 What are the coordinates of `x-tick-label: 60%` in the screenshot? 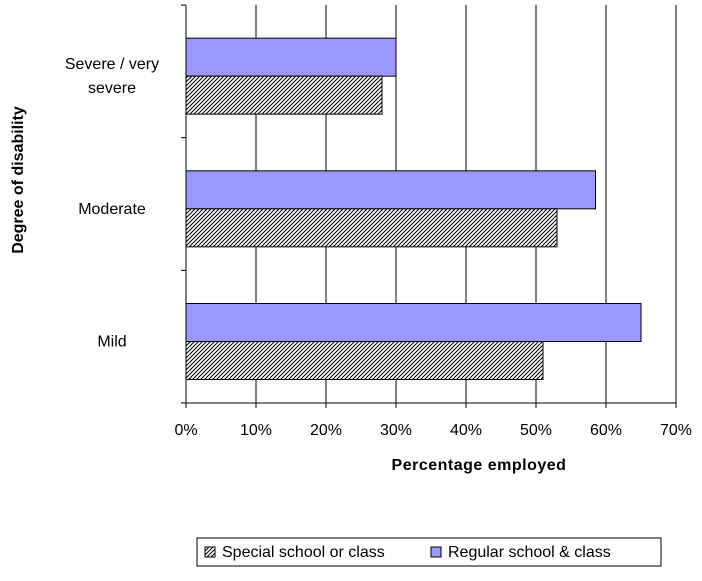 It's located at (606, 430).